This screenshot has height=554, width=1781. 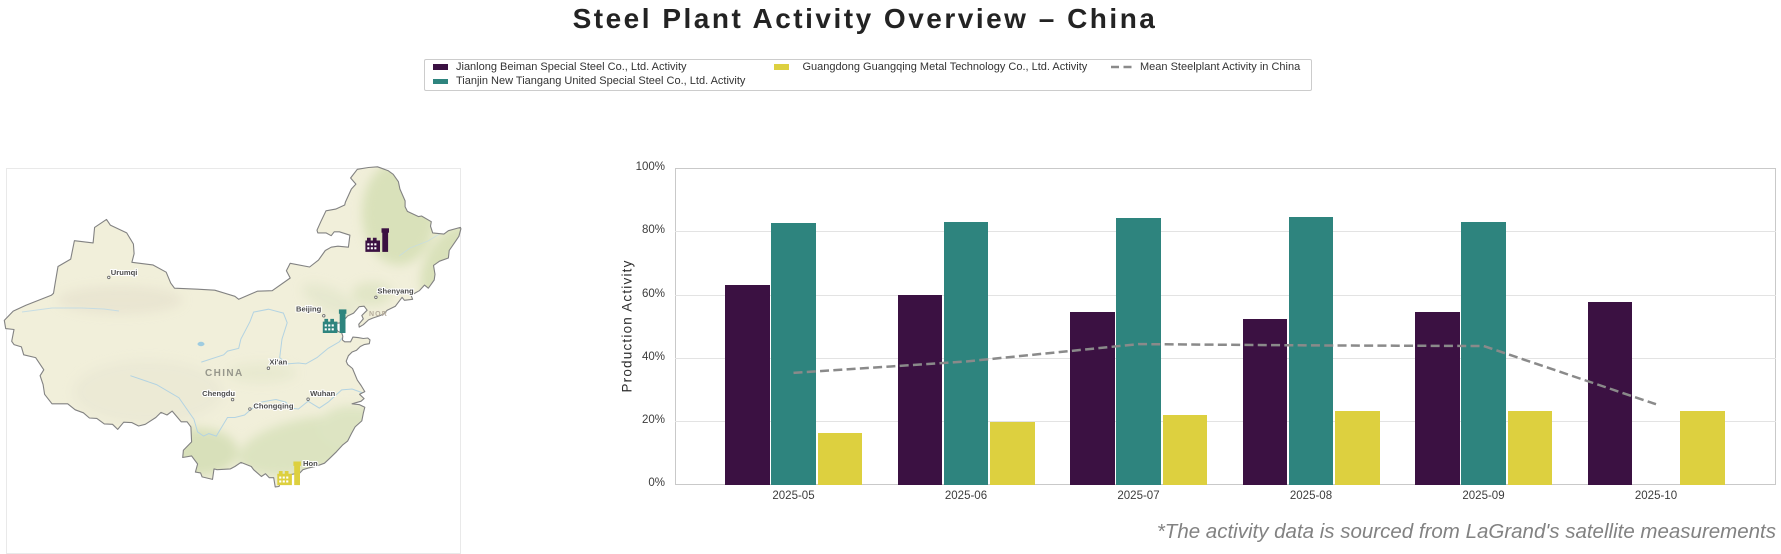 I want to click on svg-text: Shenyang, so click(x=395, y=290).